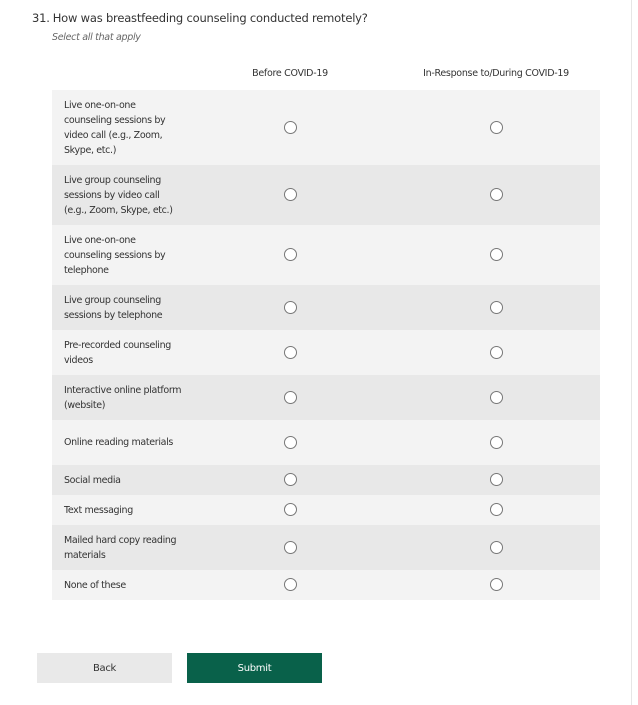 The image size is (638, 705). Describe the element at coordinates (254, 668) in the screenshot. I see `submit-button: Submit` at that location.